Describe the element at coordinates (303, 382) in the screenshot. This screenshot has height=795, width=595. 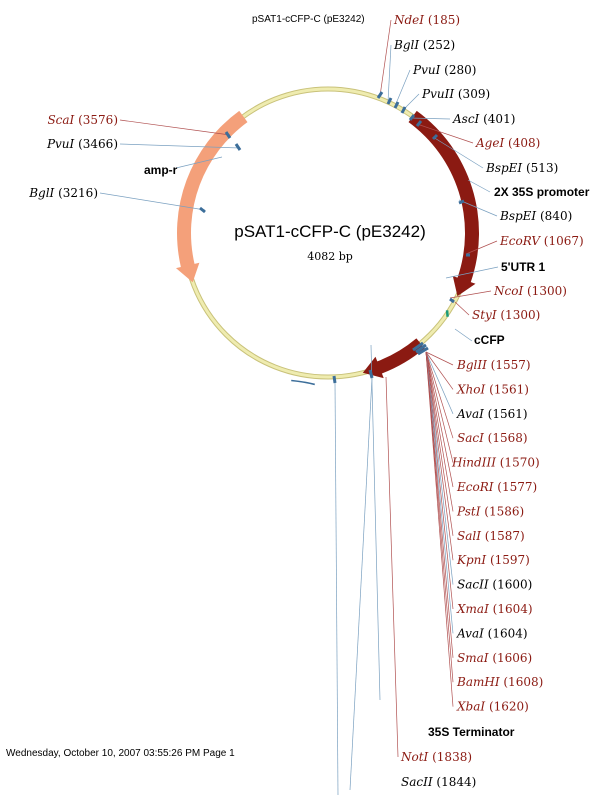
I see `feature-arc-35s-terminator` at that location.